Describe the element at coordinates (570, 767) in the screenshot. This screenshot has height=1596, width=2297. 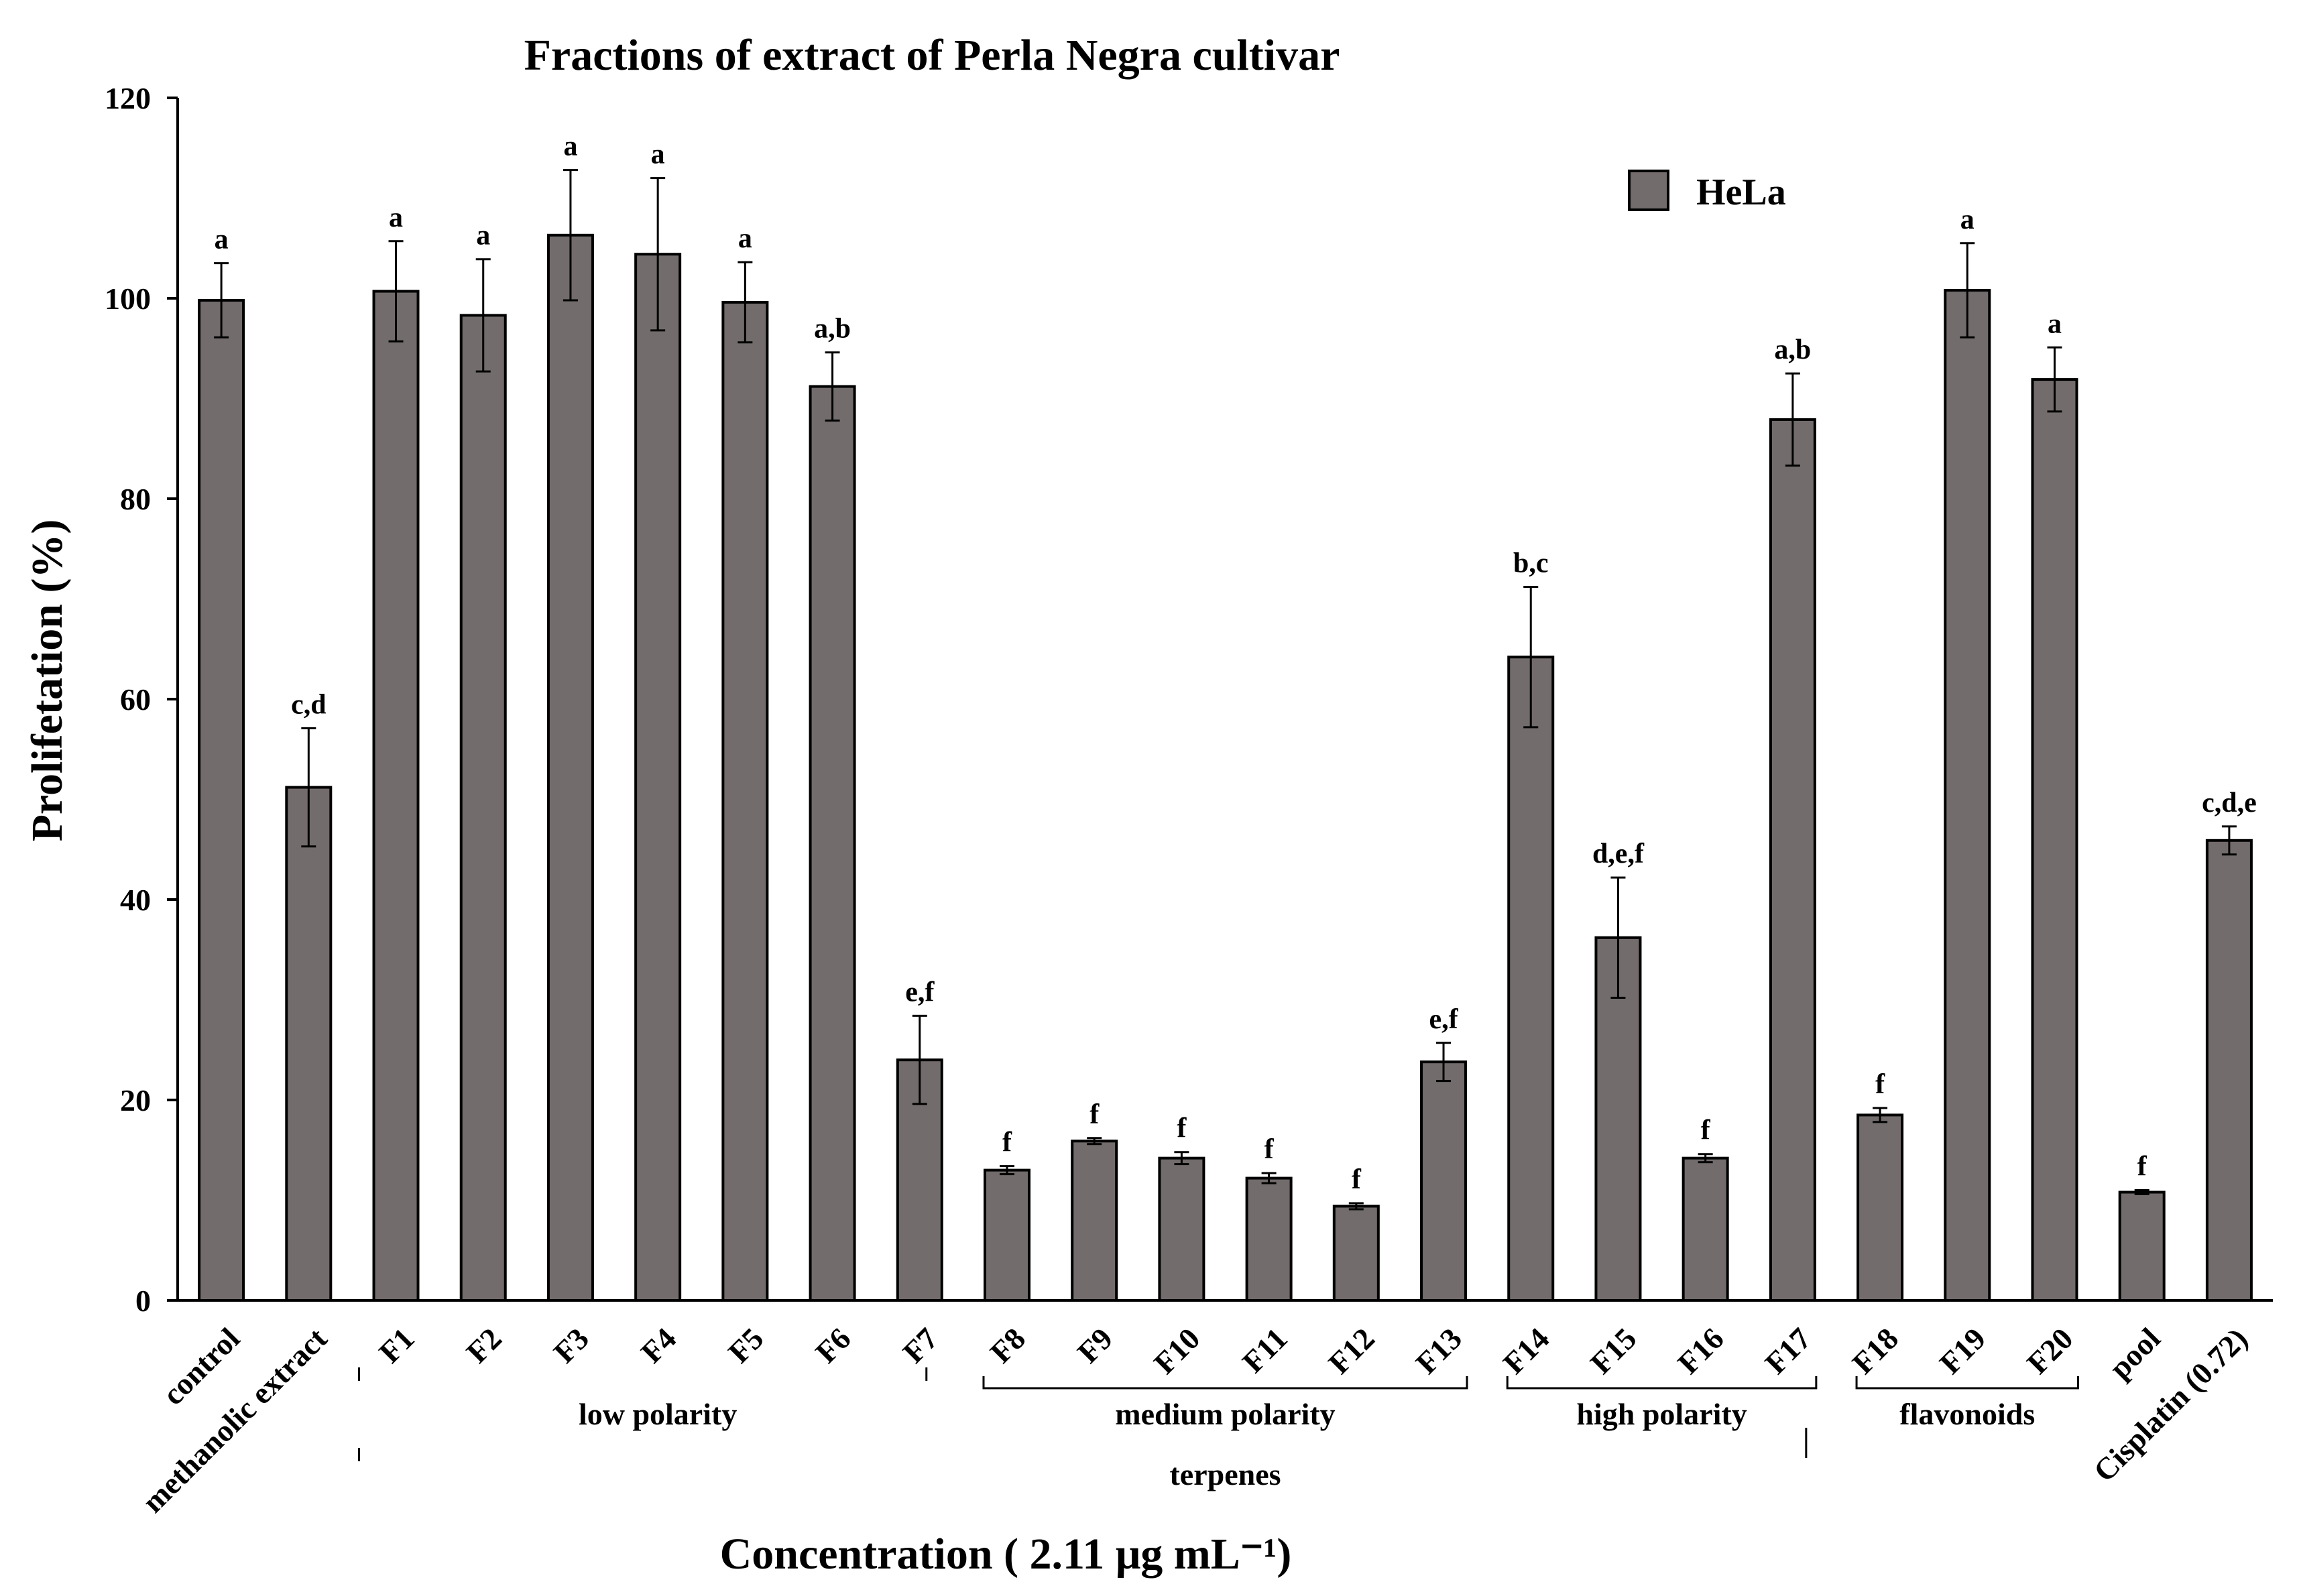
I see `bar-f3` at that location.